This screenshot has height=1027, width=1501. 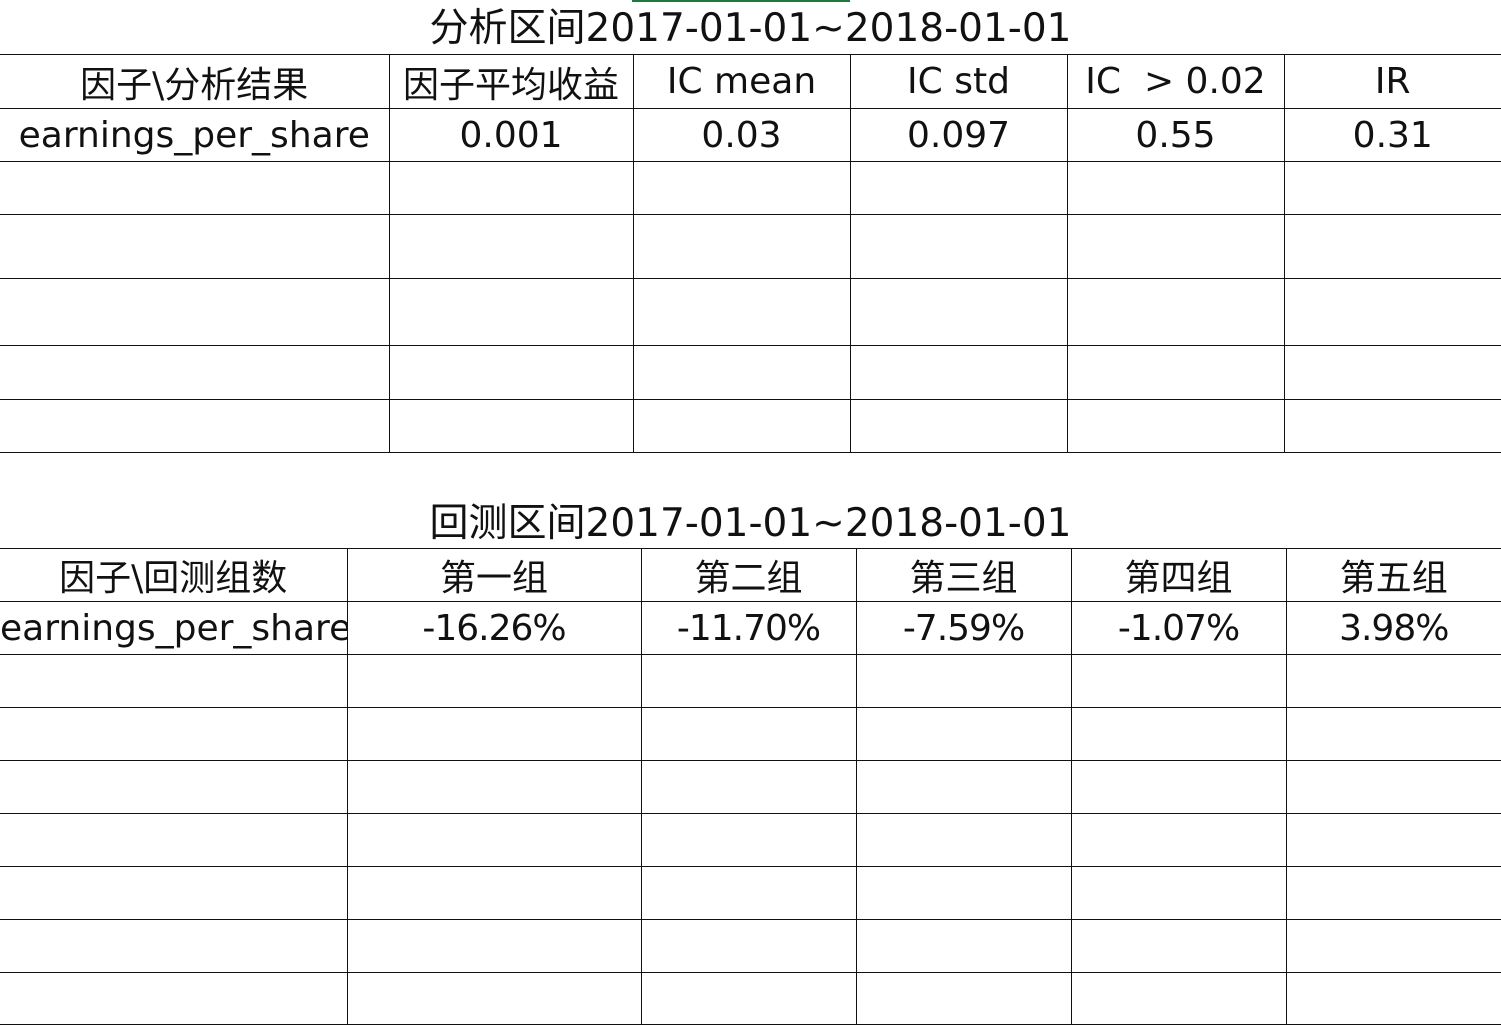 What do you see at coordinates (963, 575) in the screenshot?
I see `header-cell: 第三组` at bounding box center [963, 575].